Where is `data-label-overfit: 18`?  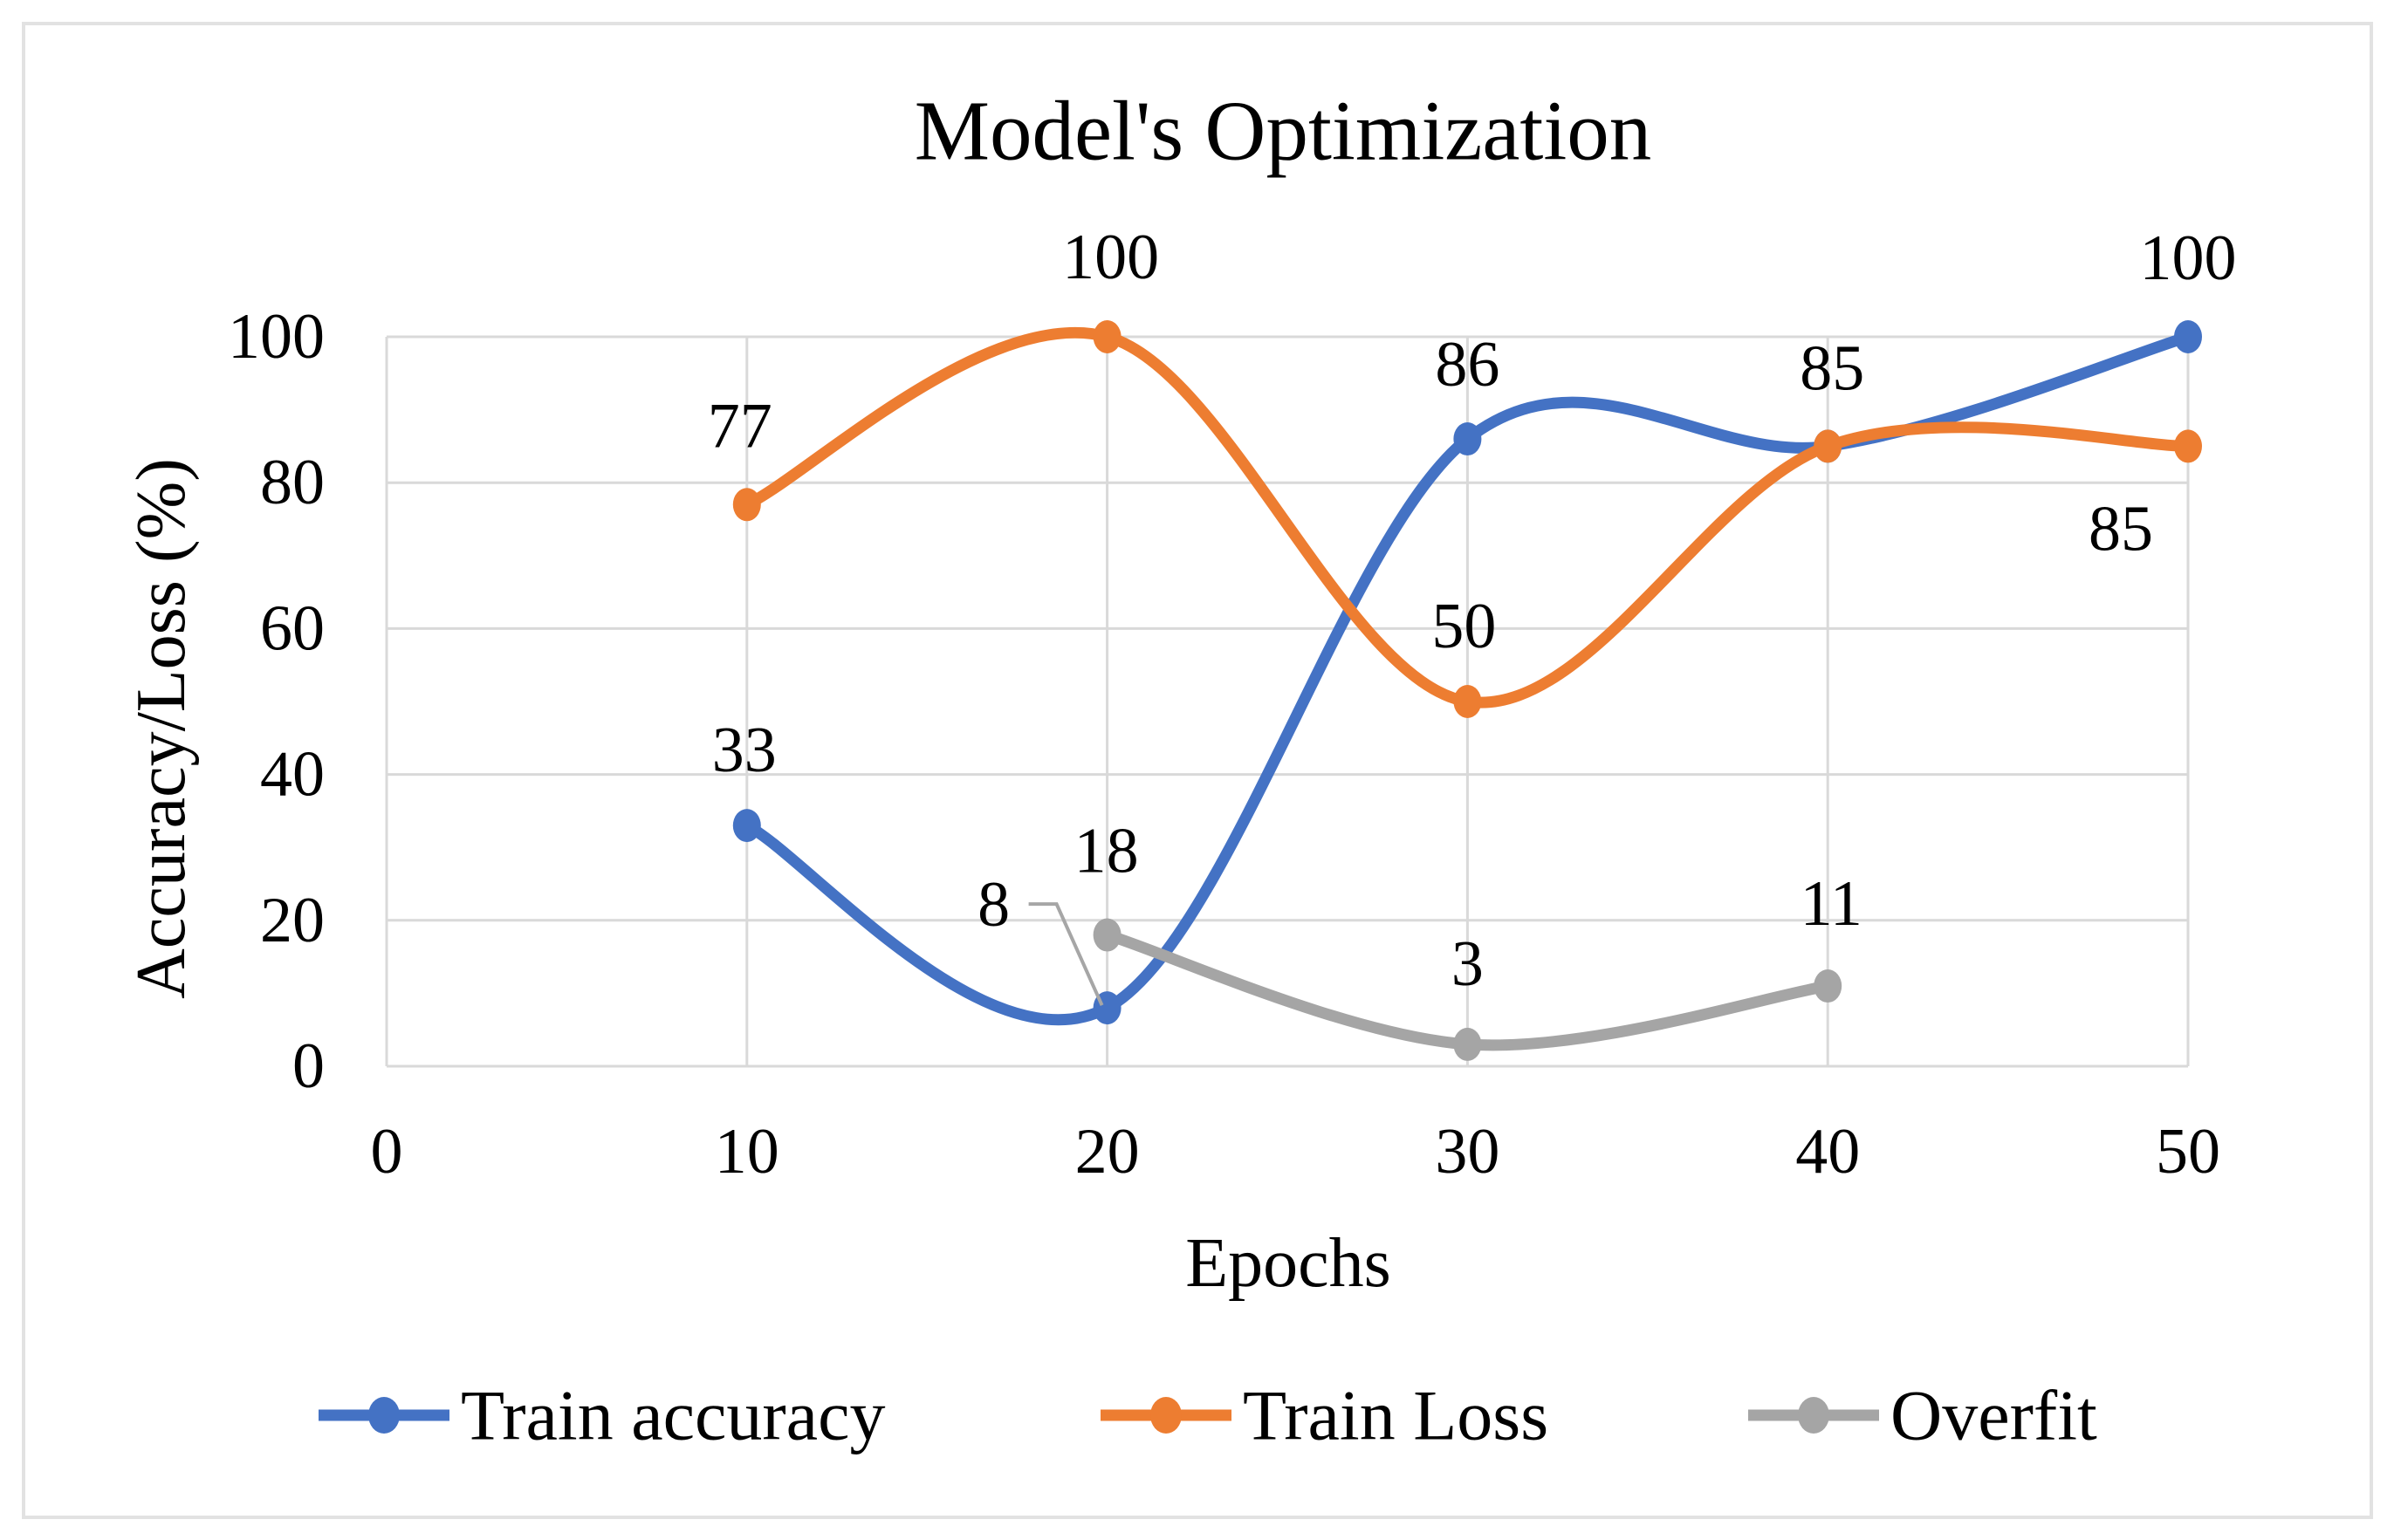
data-label-overfit: 18 is located at coordinates (1106, 851).